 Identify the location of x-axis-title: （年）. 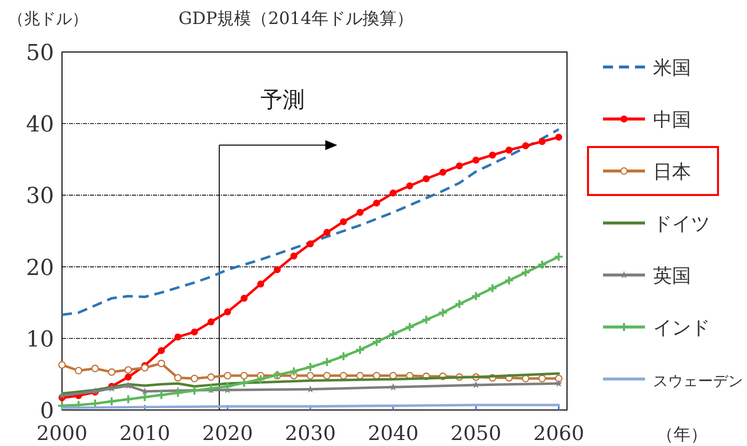
(682, 435).